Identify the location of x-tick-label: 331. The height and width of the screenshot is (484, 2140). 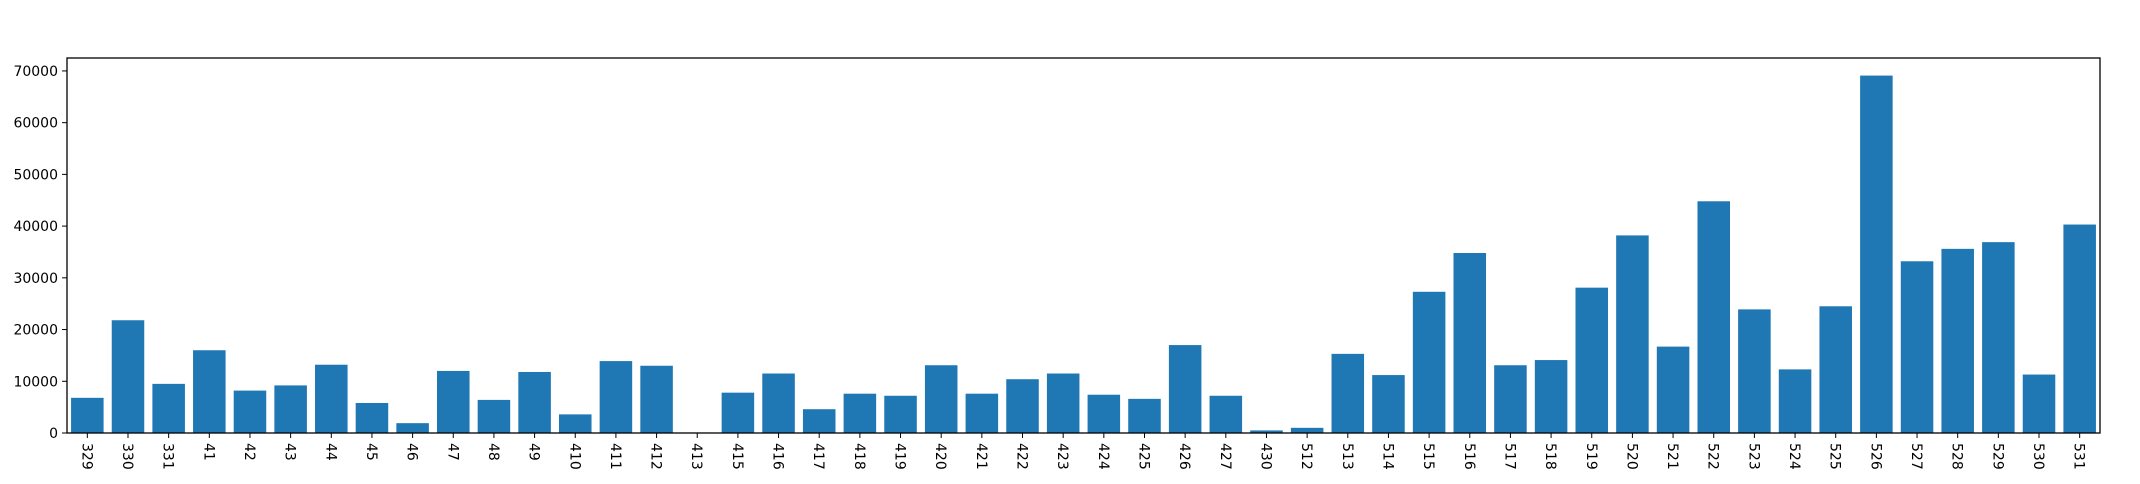
(168, 456).